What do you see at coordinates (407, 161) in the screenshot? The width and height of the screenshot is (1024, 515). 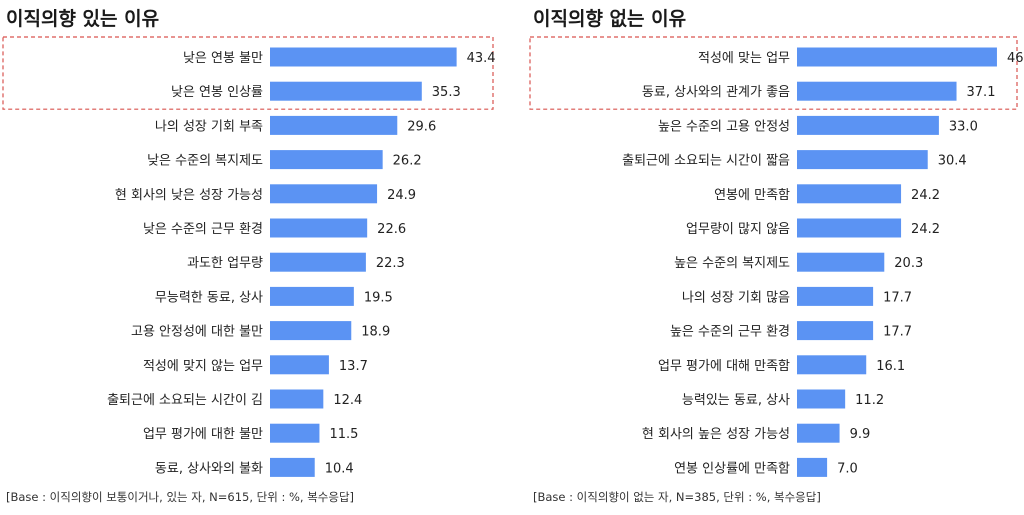 I see `value-label: 26.2` at bounding box center [407, 161].